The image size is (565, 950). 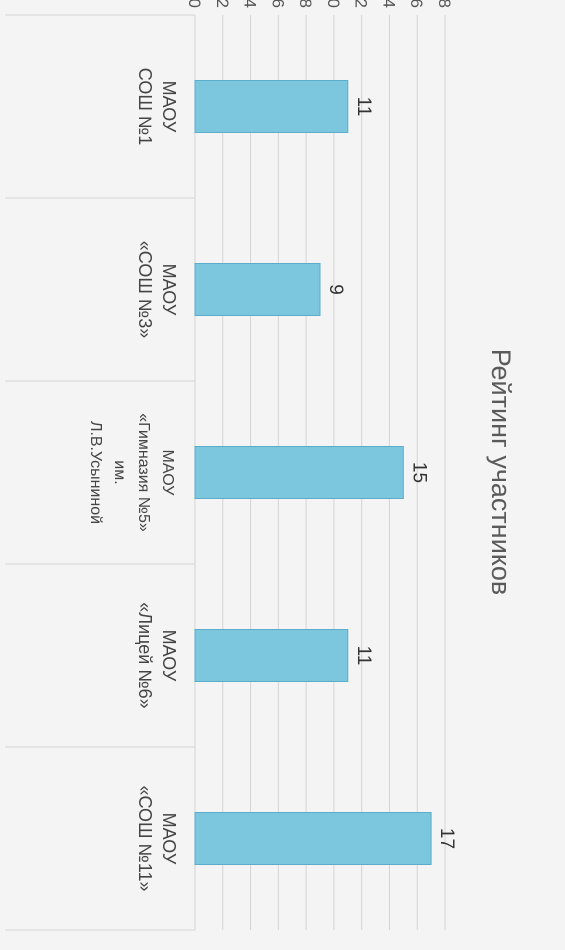 What do you see at coordinates (416, 4) in the screenshot?
I see `y-tick-label: 16` at bounding box center [416, 4].